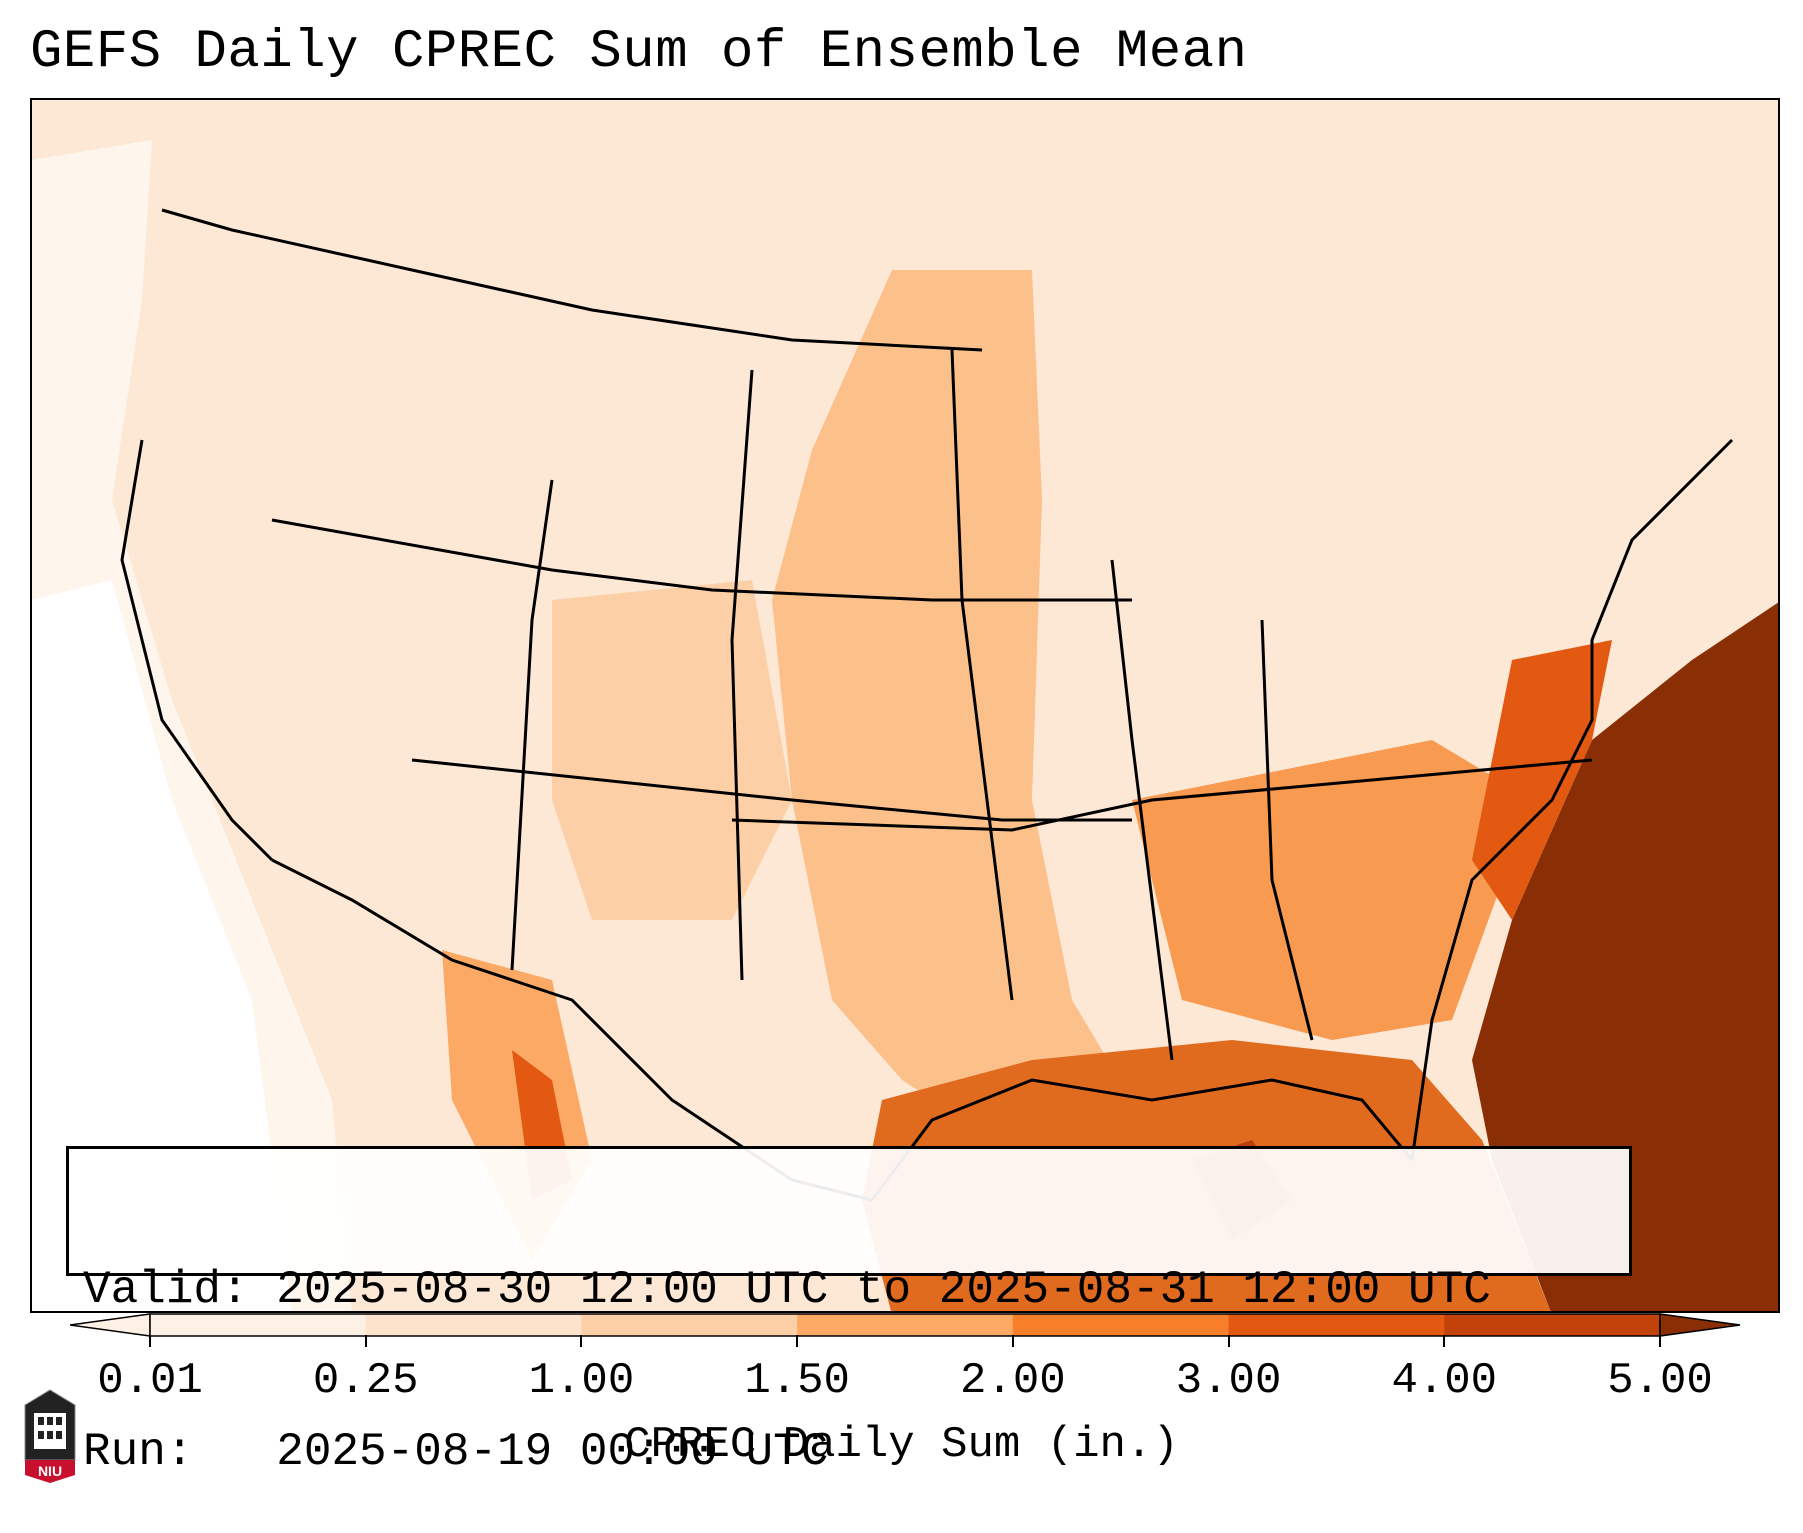 This screenshot has width=1803, height=1533. I want to click on atlantic-edge-area, so click(1542, 780).